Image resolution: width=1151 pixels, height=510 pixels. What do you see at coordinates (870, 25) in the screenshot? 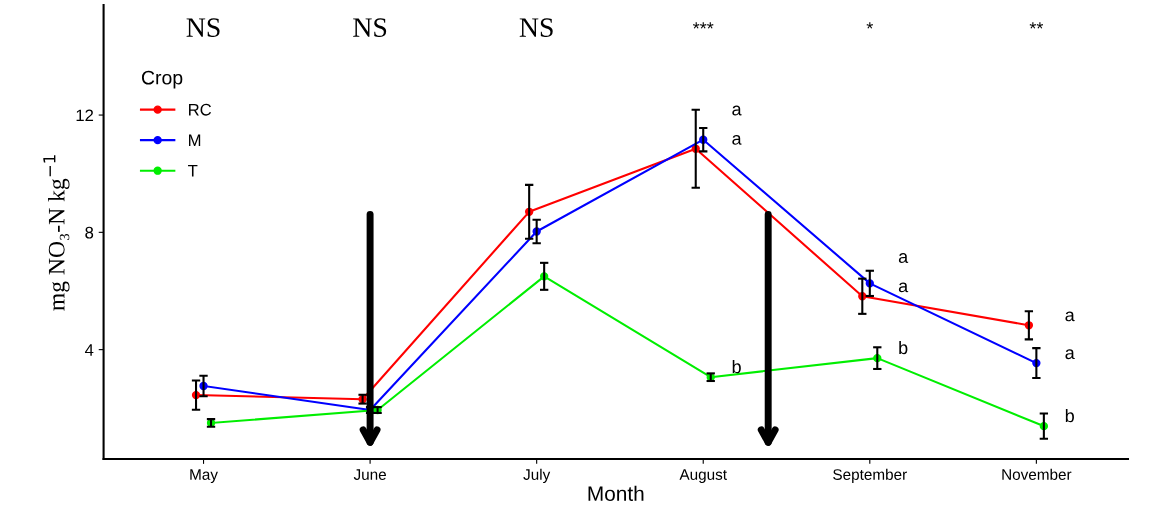
I see `annotation: *` at bounding box center [870, 25].